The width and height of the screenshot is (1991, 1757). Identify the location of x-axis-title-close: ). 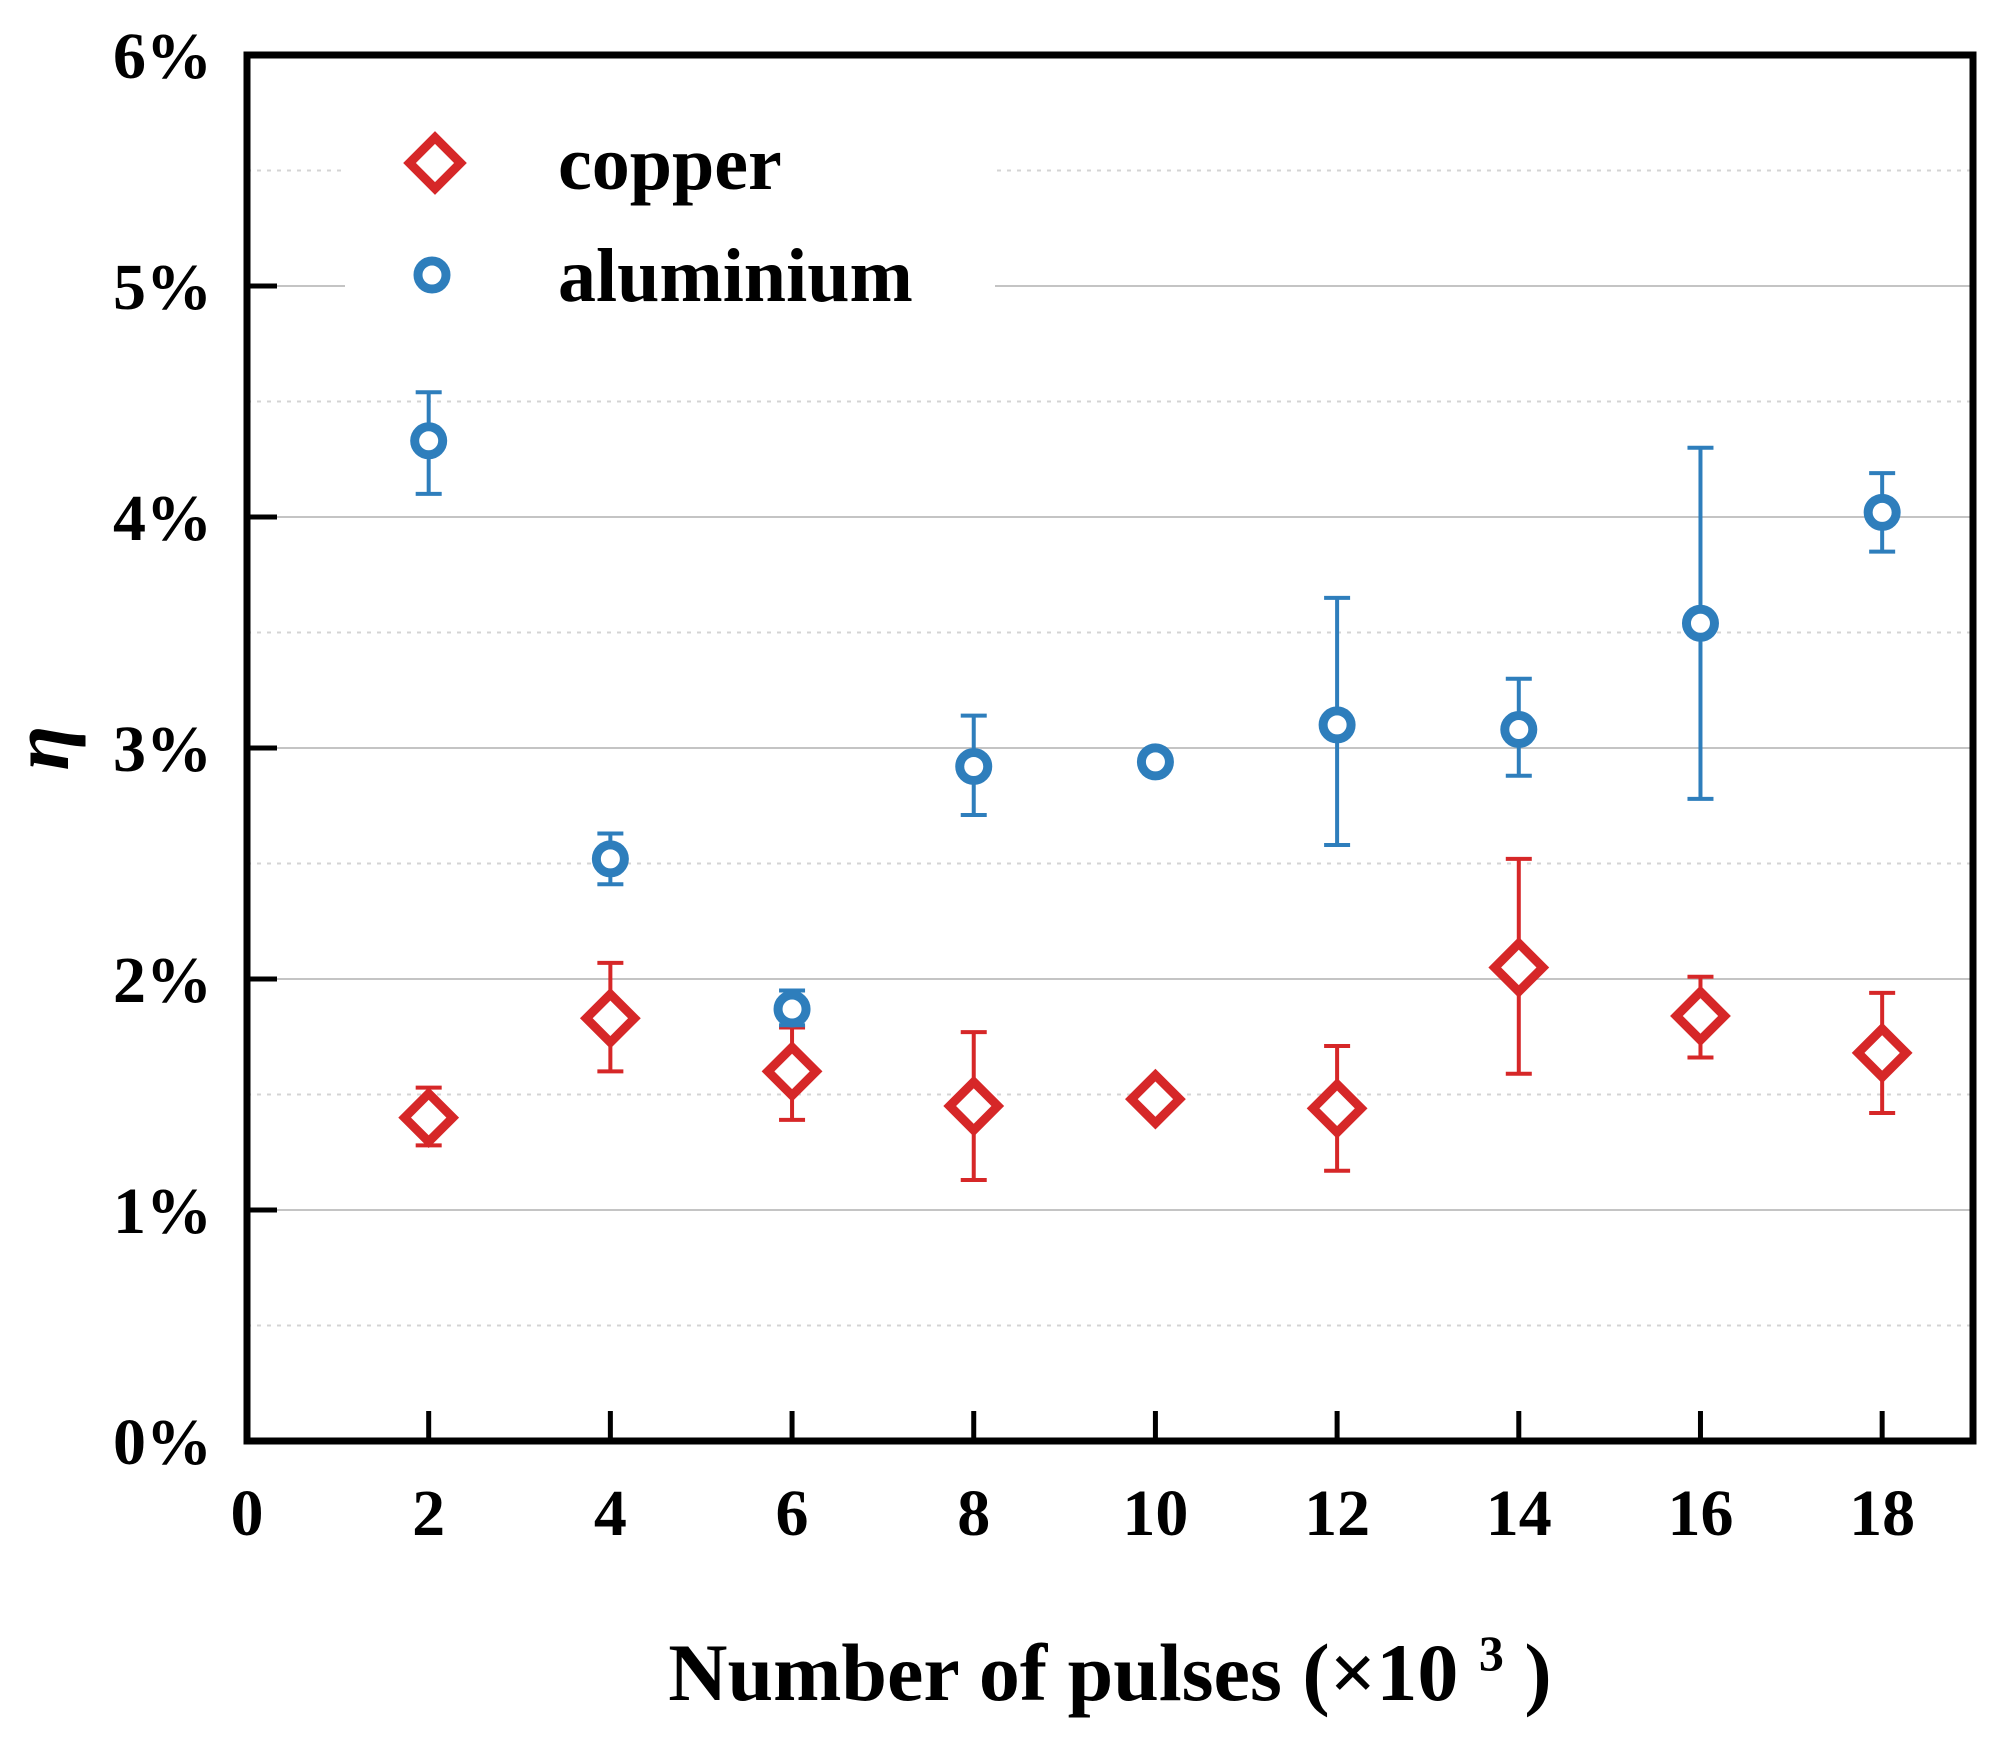
(1537, 1672).